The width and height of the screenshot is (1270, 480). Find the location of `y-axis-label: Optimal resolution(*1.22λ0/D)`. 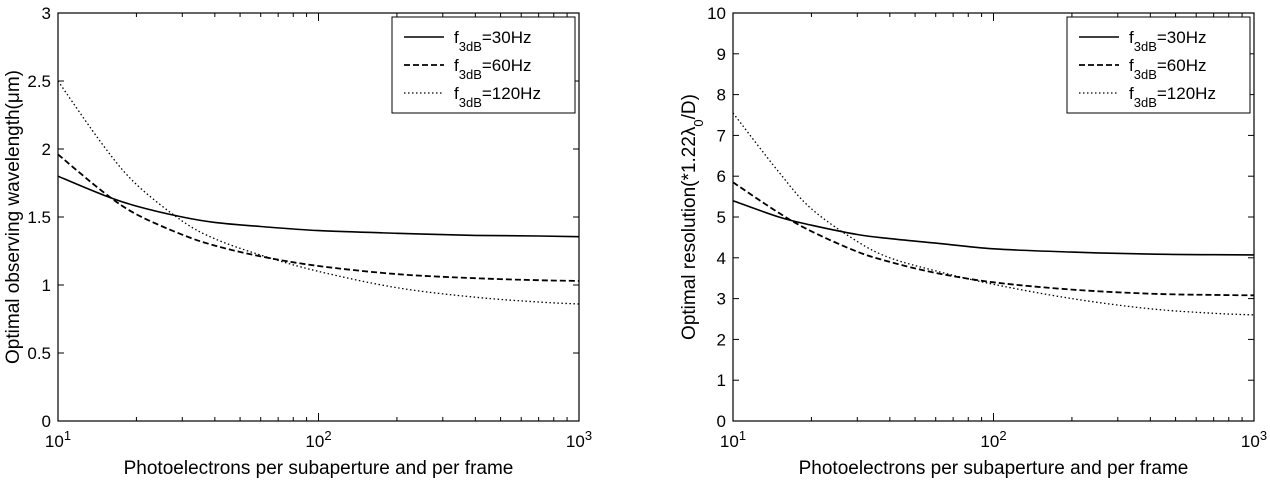

y-axis-label: Optimal resolution(*1.22λ0/D) is located at coordinates (692, 217).